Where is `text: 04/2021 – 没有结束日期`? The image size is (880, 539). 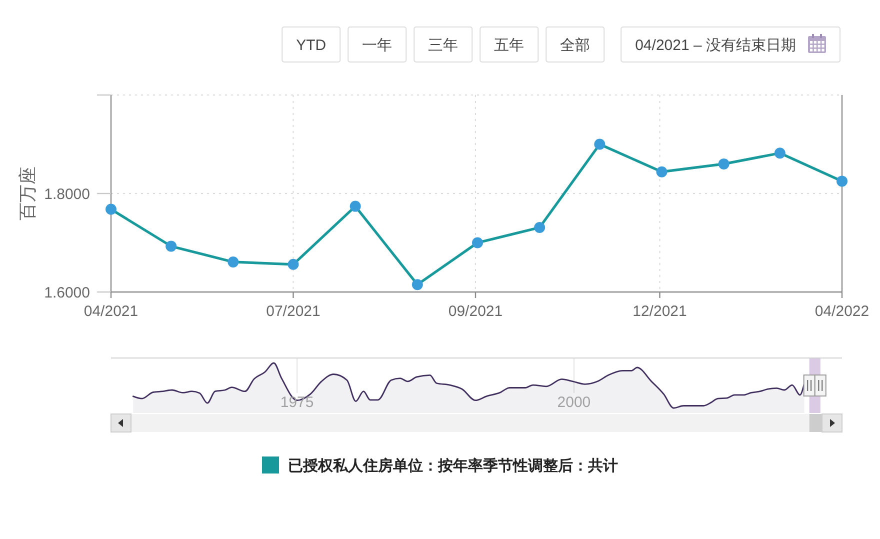
text: 04/2021 – 没有结束日期 is located at coordinates (715, 45).